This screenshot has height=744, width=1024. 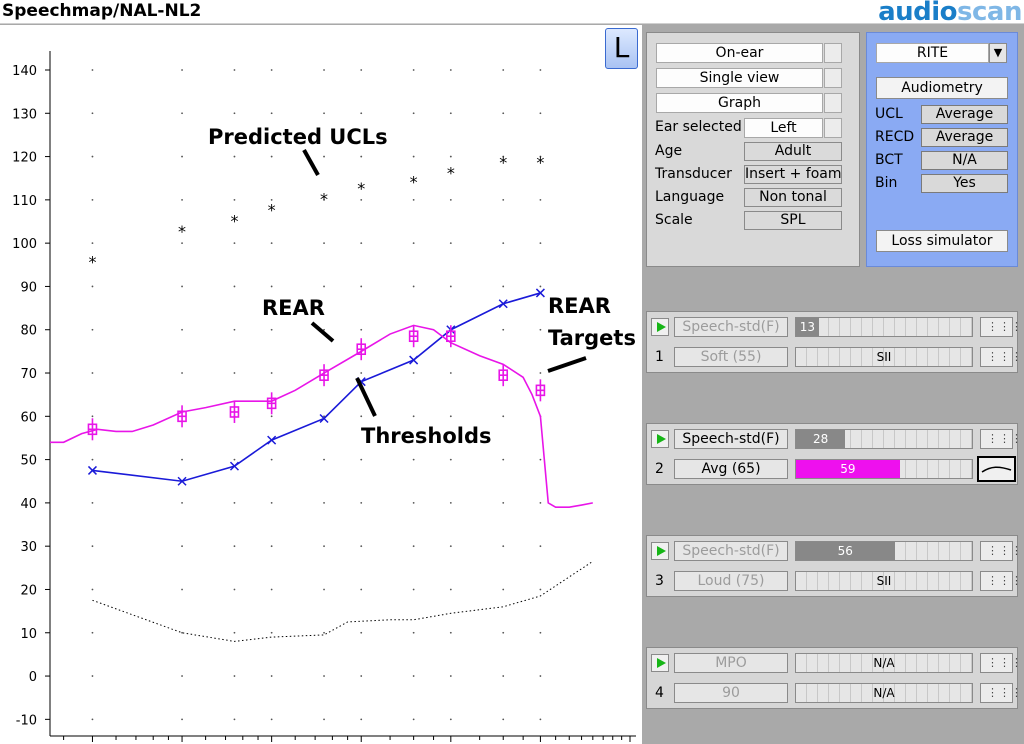 I want to click on y-tick-label: 90, so click(x=28, y=287).